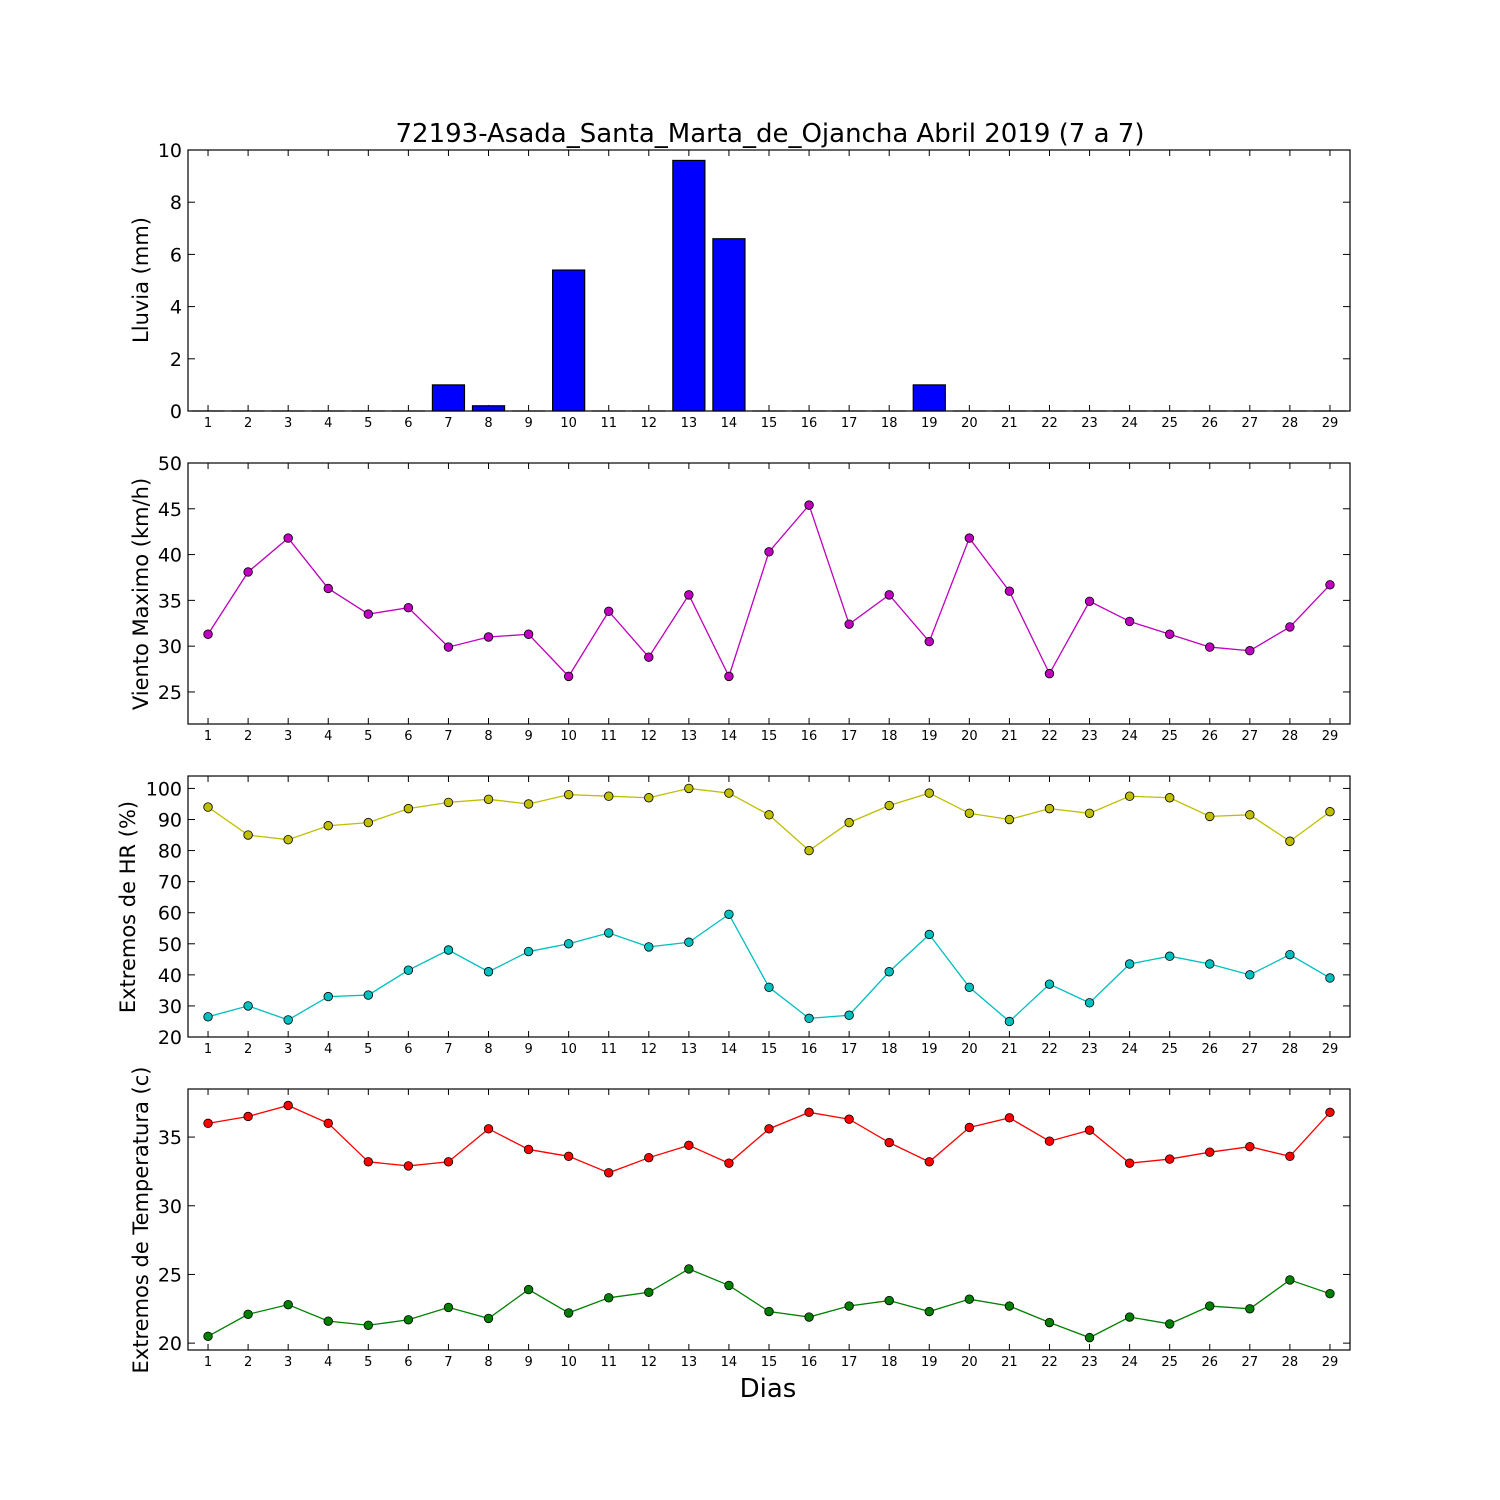  I want to click on rainfall-x-tick-label: 8, so click(488, 423).